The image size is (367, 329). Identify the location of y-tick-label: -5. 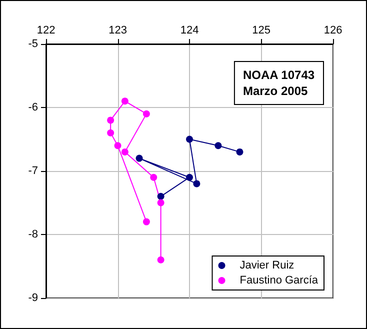
(33, 44).